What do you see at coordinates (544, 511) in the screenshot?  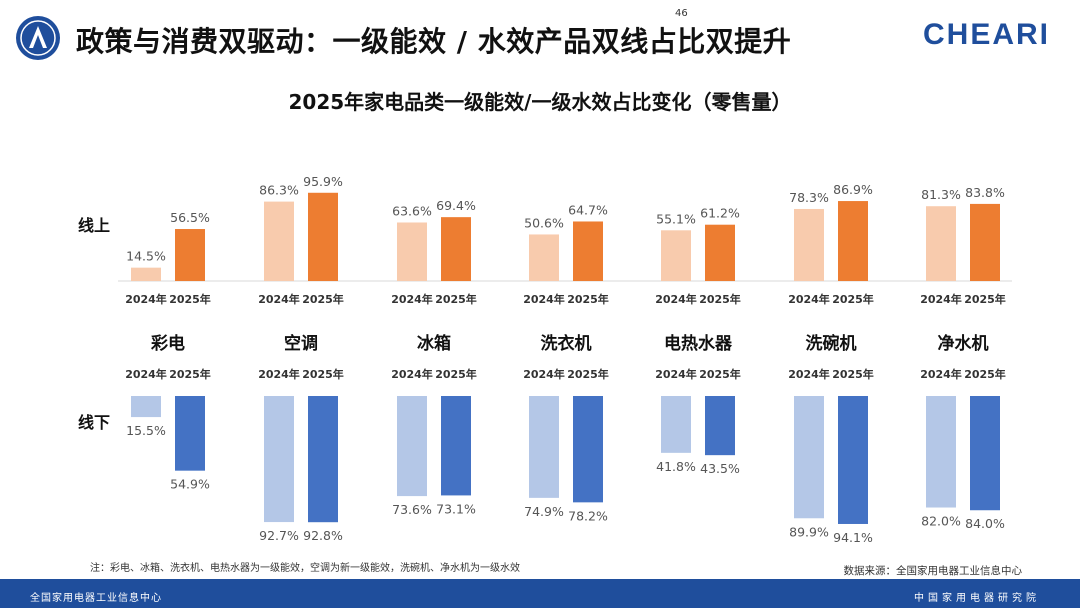 I see `offline-value-label: 74.9%` at bounding box center [544, 511].